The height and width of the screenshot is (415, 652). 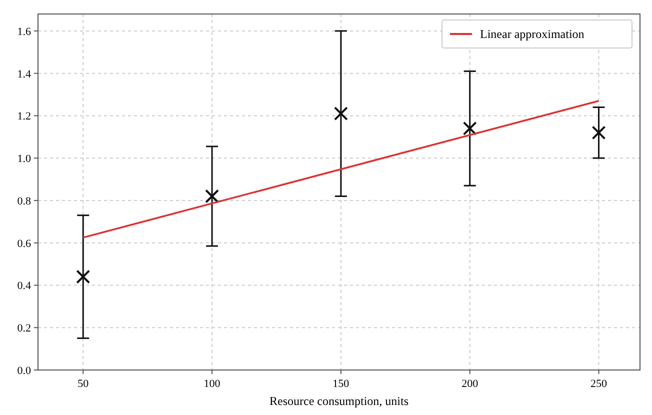 I want to click on x-tick-label: 150, so click(x=341, y=384).